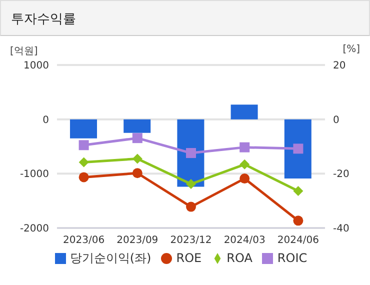  Describe the element at coordinates (292, 258) in the screenshot. I see `legend-label: ROIC` at that location.